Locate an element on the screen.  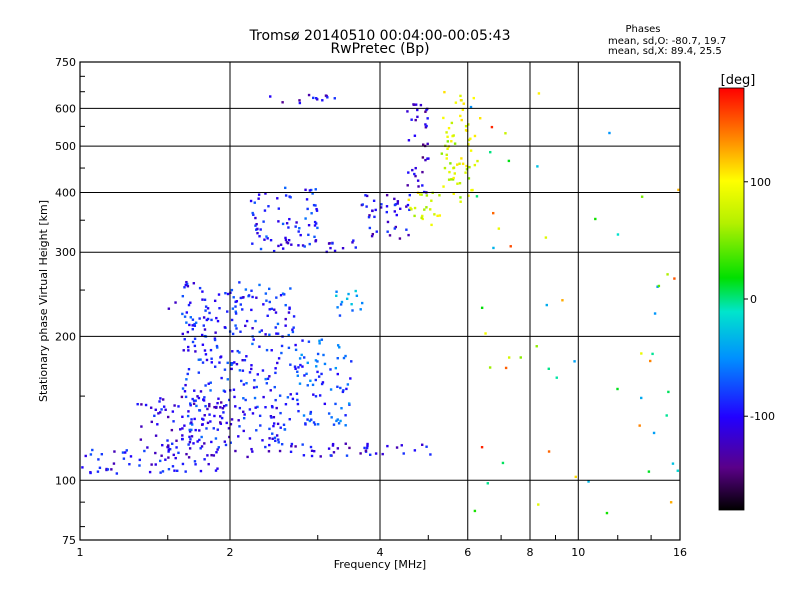
y-tick-label: 200 is located at coordinates (65, 336).